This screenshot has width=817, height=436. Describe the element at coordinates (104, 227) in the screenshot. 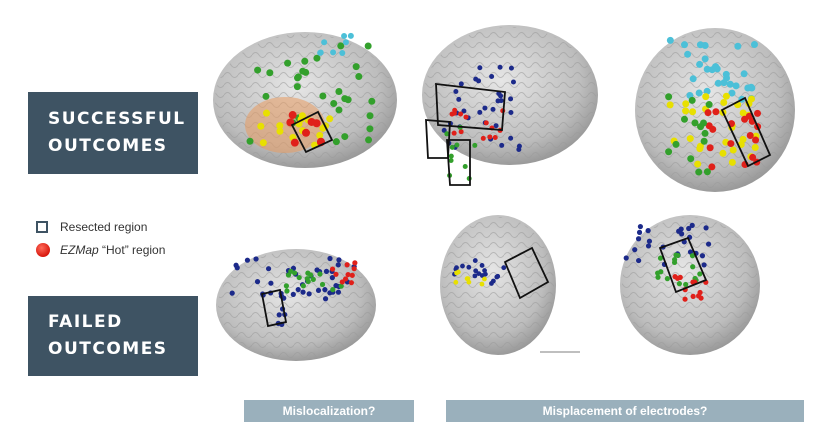

I see `legend-resected-text: Resected region` at that location.